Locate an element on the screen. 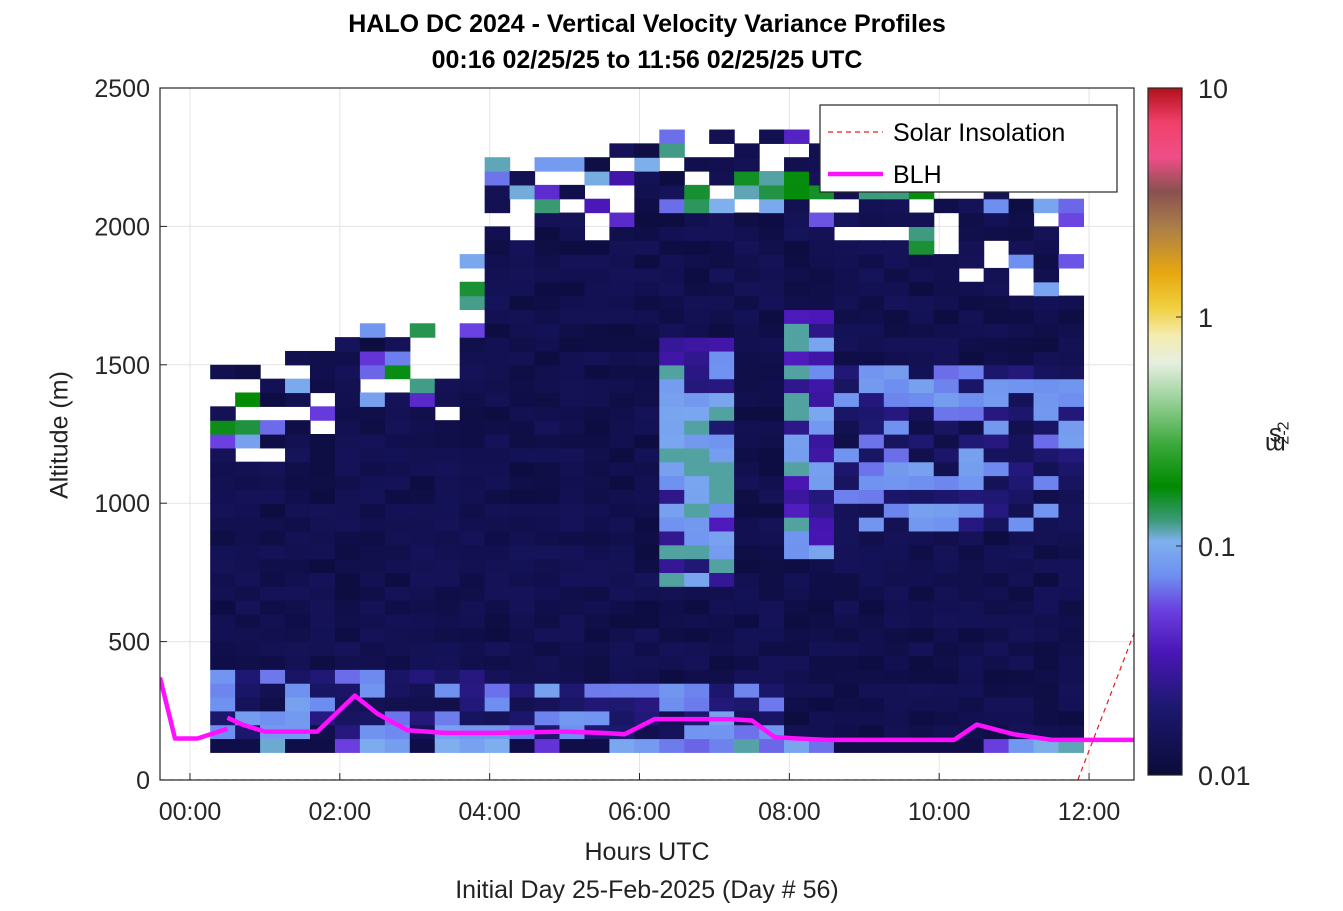 The height and width of the screenshot is (911, 1343). colorbar-tick-label: 0.01 is located at coordinates (1224, 776).